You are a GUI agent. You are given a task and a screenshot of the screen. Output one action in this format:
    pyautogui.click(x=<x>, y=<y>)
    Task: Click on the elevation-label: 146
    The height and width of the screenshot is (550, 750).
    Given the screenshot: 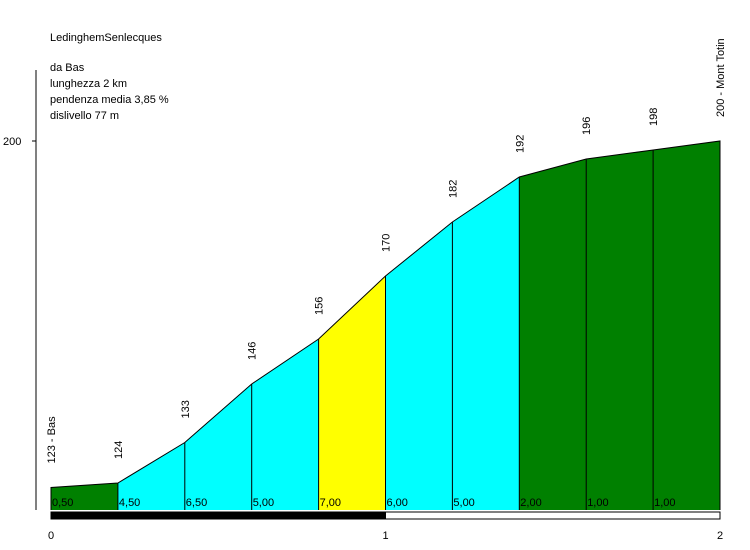 What is the action you would take?
    pyautogui.click(x=253, y=351)
    